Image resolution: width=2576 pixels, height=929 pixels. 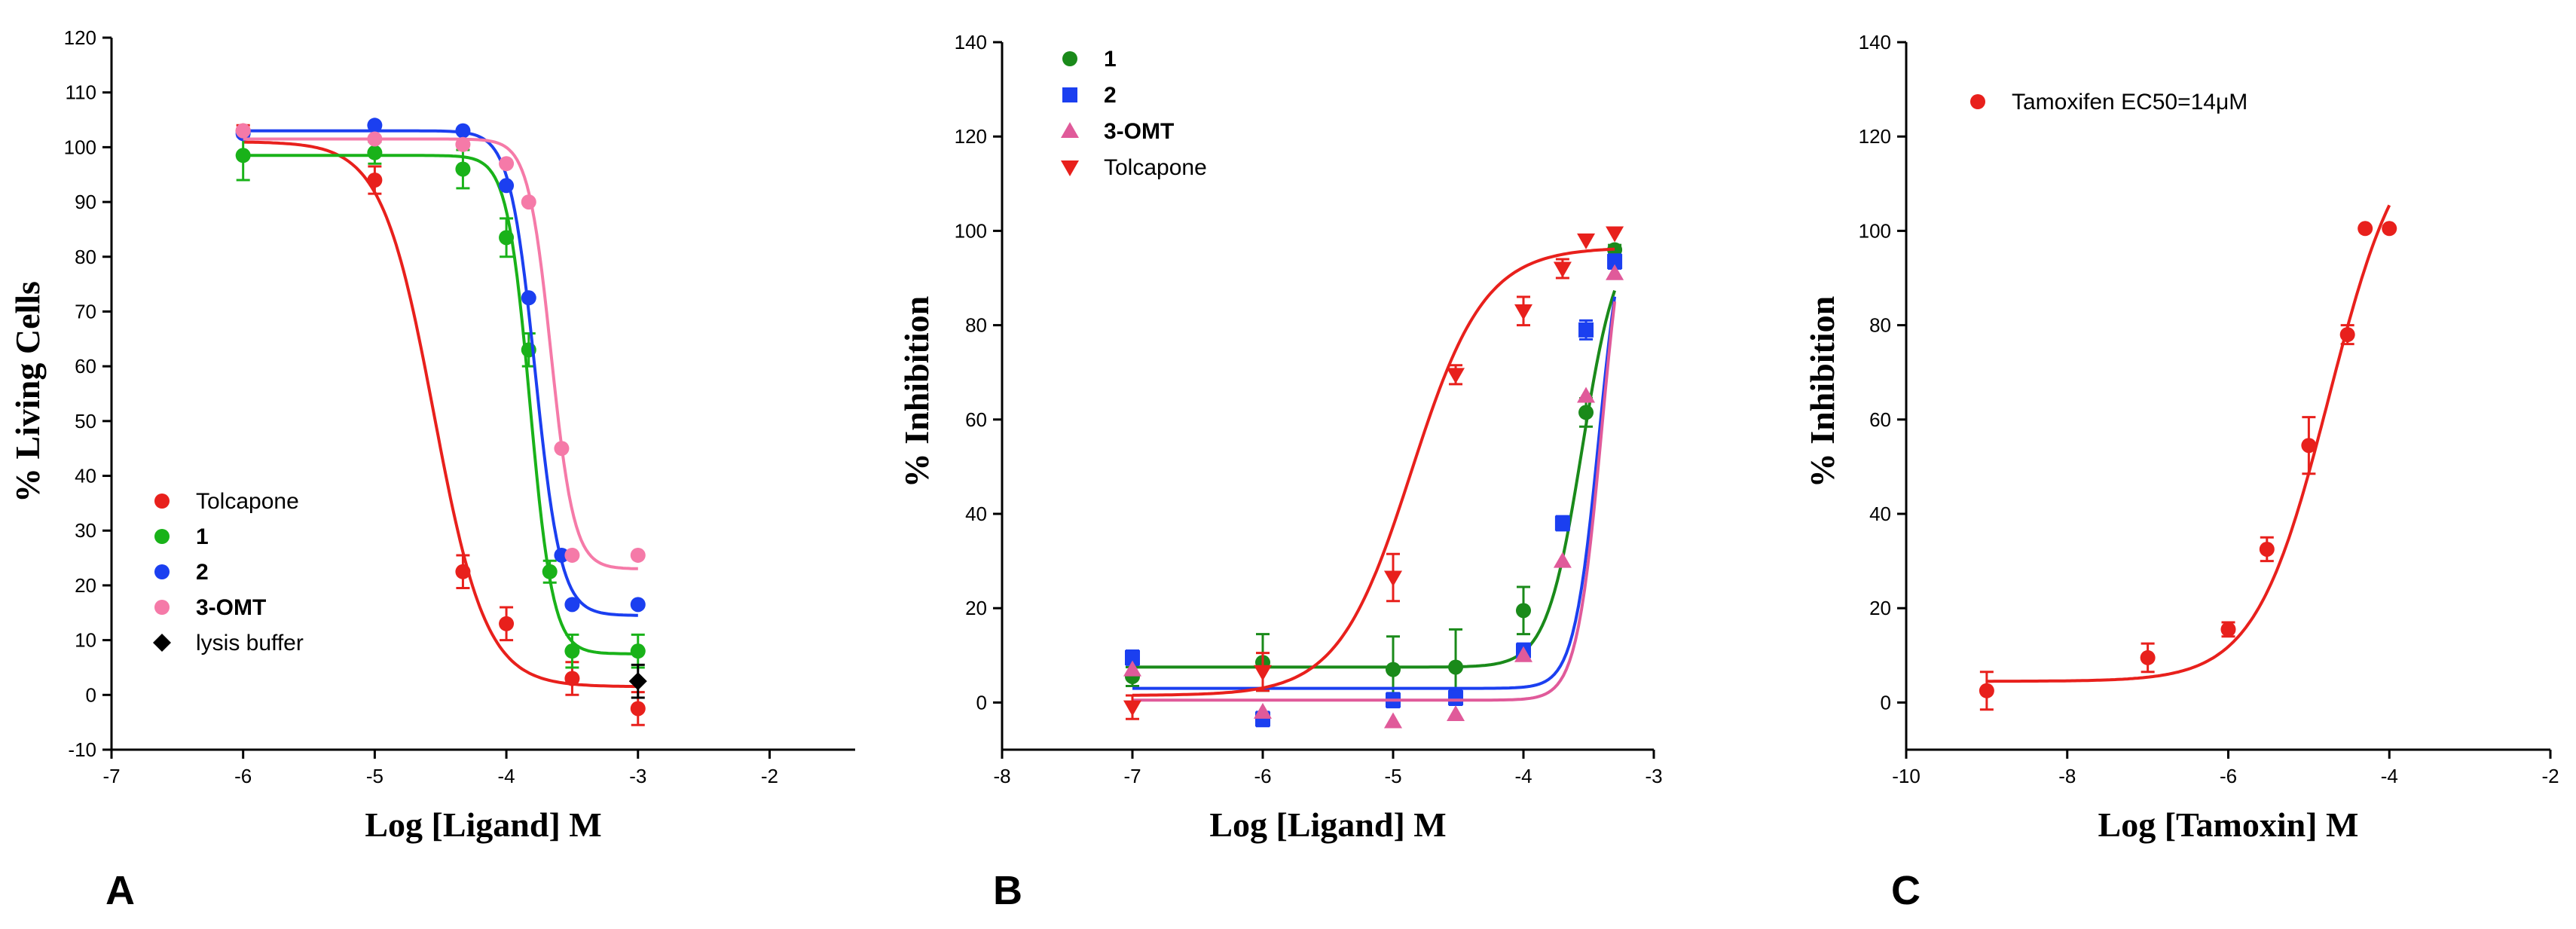 I want to click on legend-label: lysis buffer, so click(x=250, y=643).